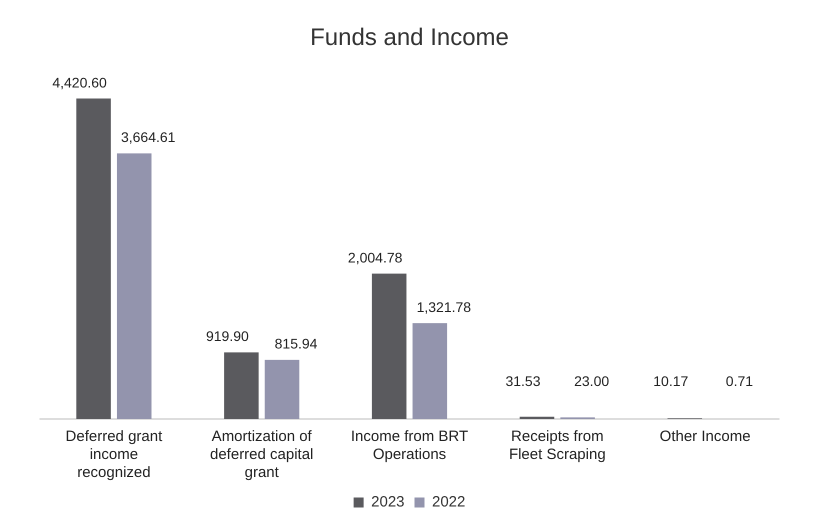 The width and height of the screenshot is (819, 530). What do you see at coordinates (296, 344) in the screenshot?
I see `data-label: 815.94` at bounding box center [296, 344].